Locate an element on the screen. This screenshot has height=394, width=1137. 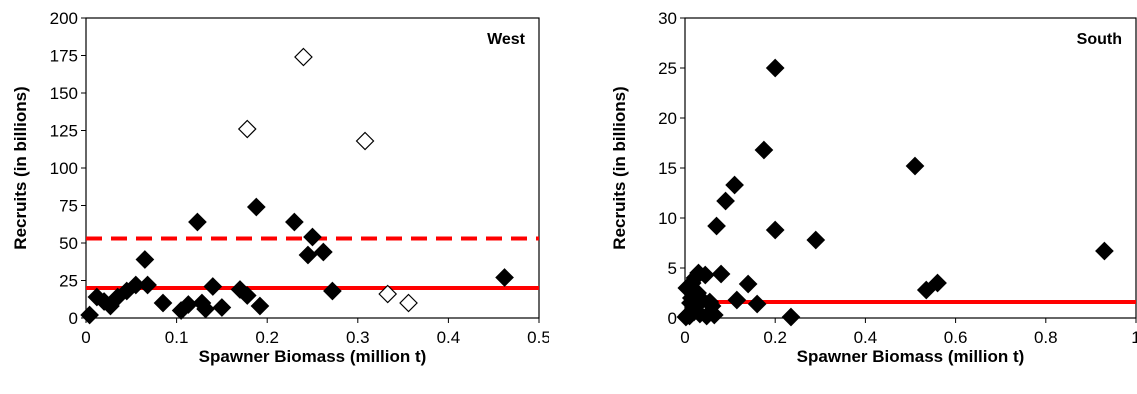
west-y-tick-label: 125 is located at coordinates (64, 131).